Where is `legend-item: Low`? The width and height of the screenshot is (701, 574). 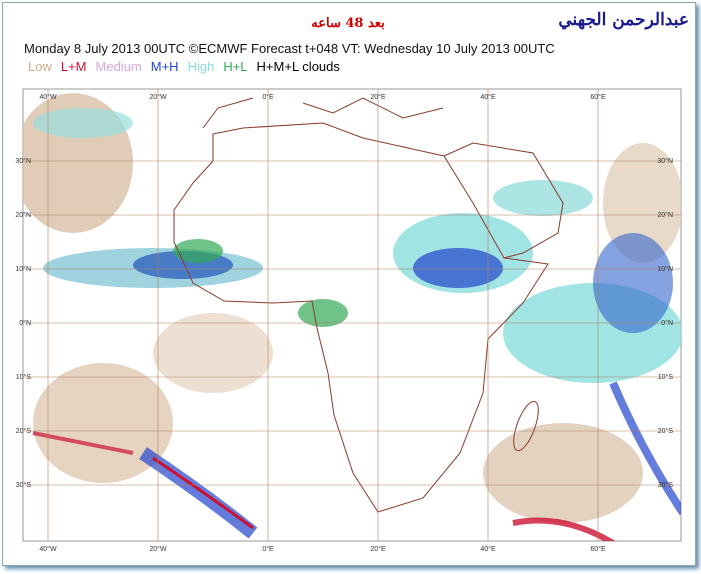 legend-item: Low is located at coordinates (40, 66).